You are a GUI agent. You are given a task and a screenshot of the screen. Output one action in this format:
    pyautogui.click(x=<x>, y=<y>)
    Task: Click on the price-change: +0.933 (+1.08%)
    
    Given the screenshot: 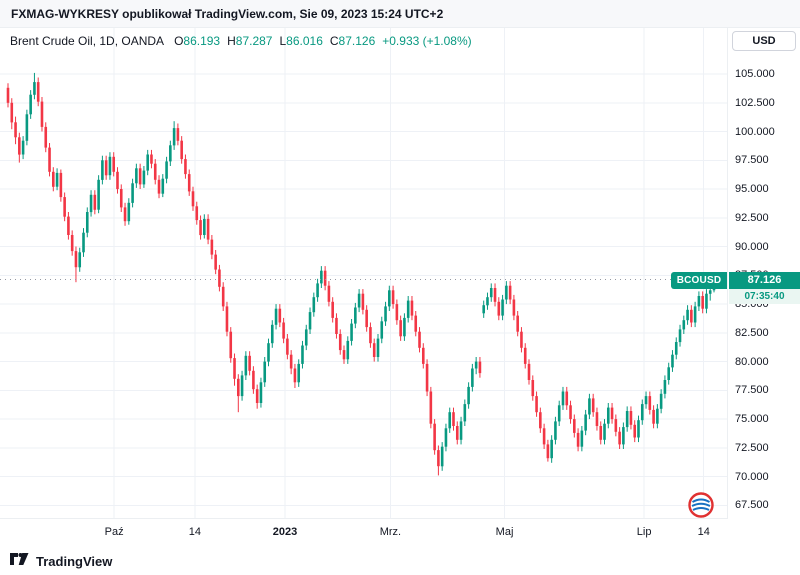 What is the action you would take?
    pyautogui.click(x=427, y=41)
    